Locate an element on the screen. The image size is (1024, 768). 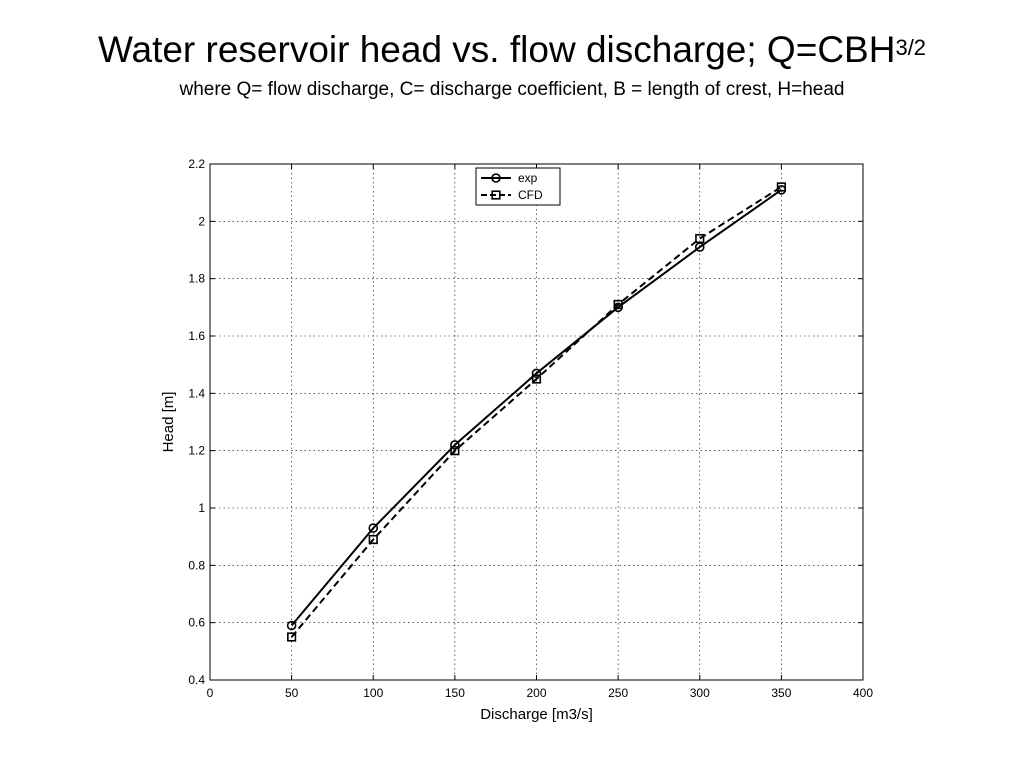
x-tick-label: 350 is located at coordinates (781, 693).